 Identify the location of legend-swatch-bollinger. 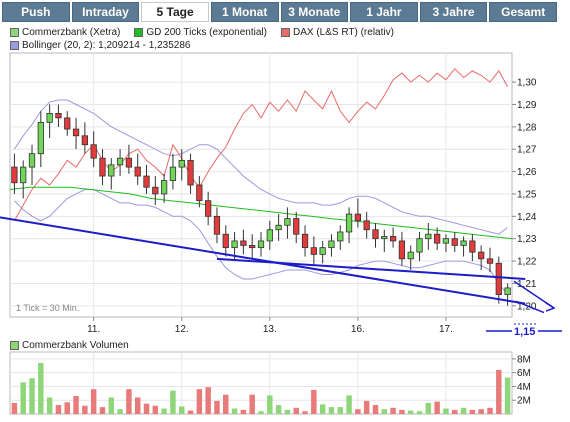
(14, 45).